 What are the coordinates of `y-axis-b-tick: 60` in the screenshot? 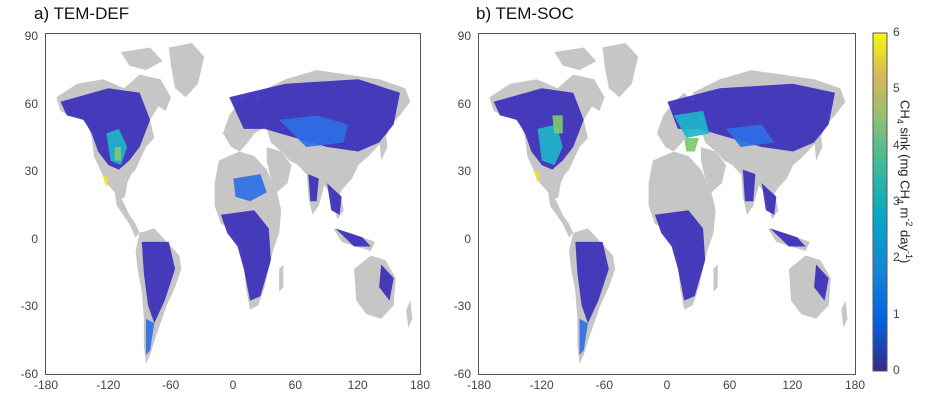 It's located at (464, 103).